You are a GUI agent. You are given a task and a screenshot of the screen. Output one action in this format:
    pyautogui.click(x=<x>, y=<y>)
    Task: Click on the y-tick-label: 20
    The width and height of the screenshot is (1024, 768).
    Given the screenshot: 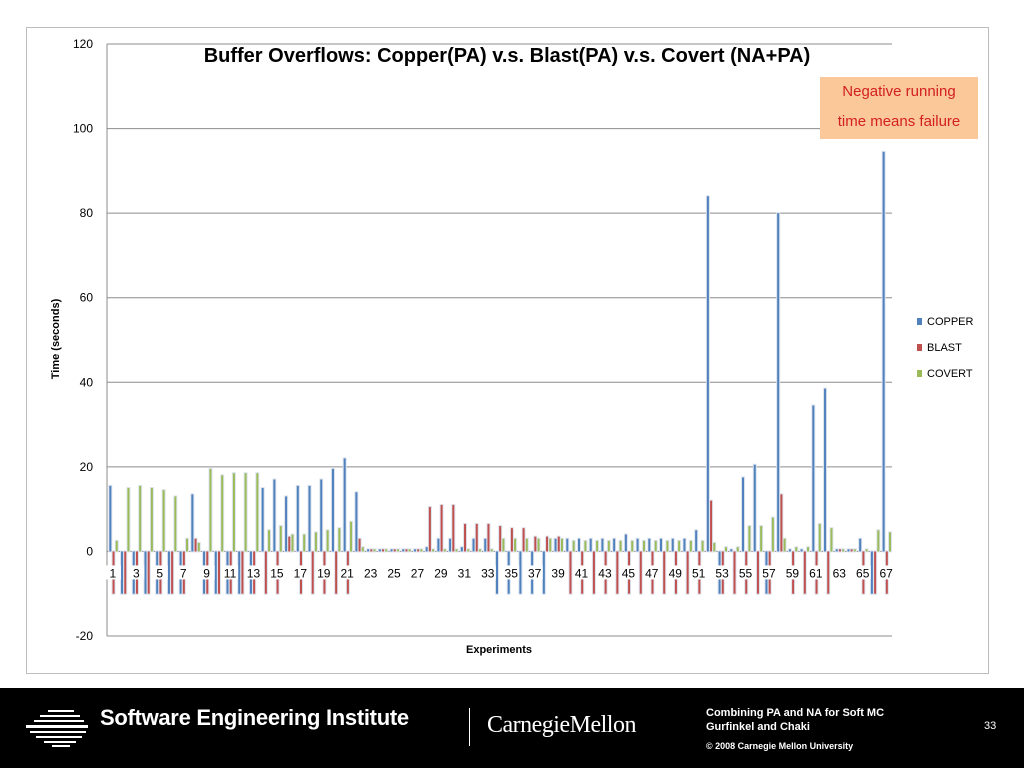 What is the action you would take?
    pyautogui.click(x=87, y=467)
    